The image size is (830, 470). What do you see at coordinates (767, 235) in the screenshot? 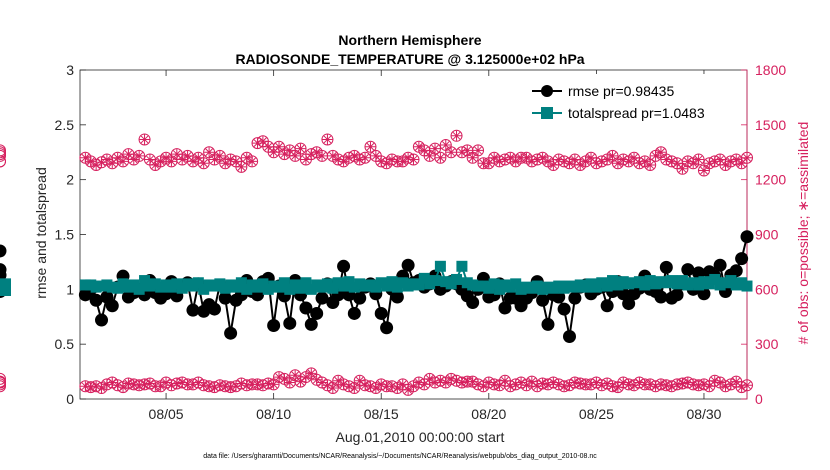
I see `y-right-tick-label: 900` at bounding box center [767, 235].